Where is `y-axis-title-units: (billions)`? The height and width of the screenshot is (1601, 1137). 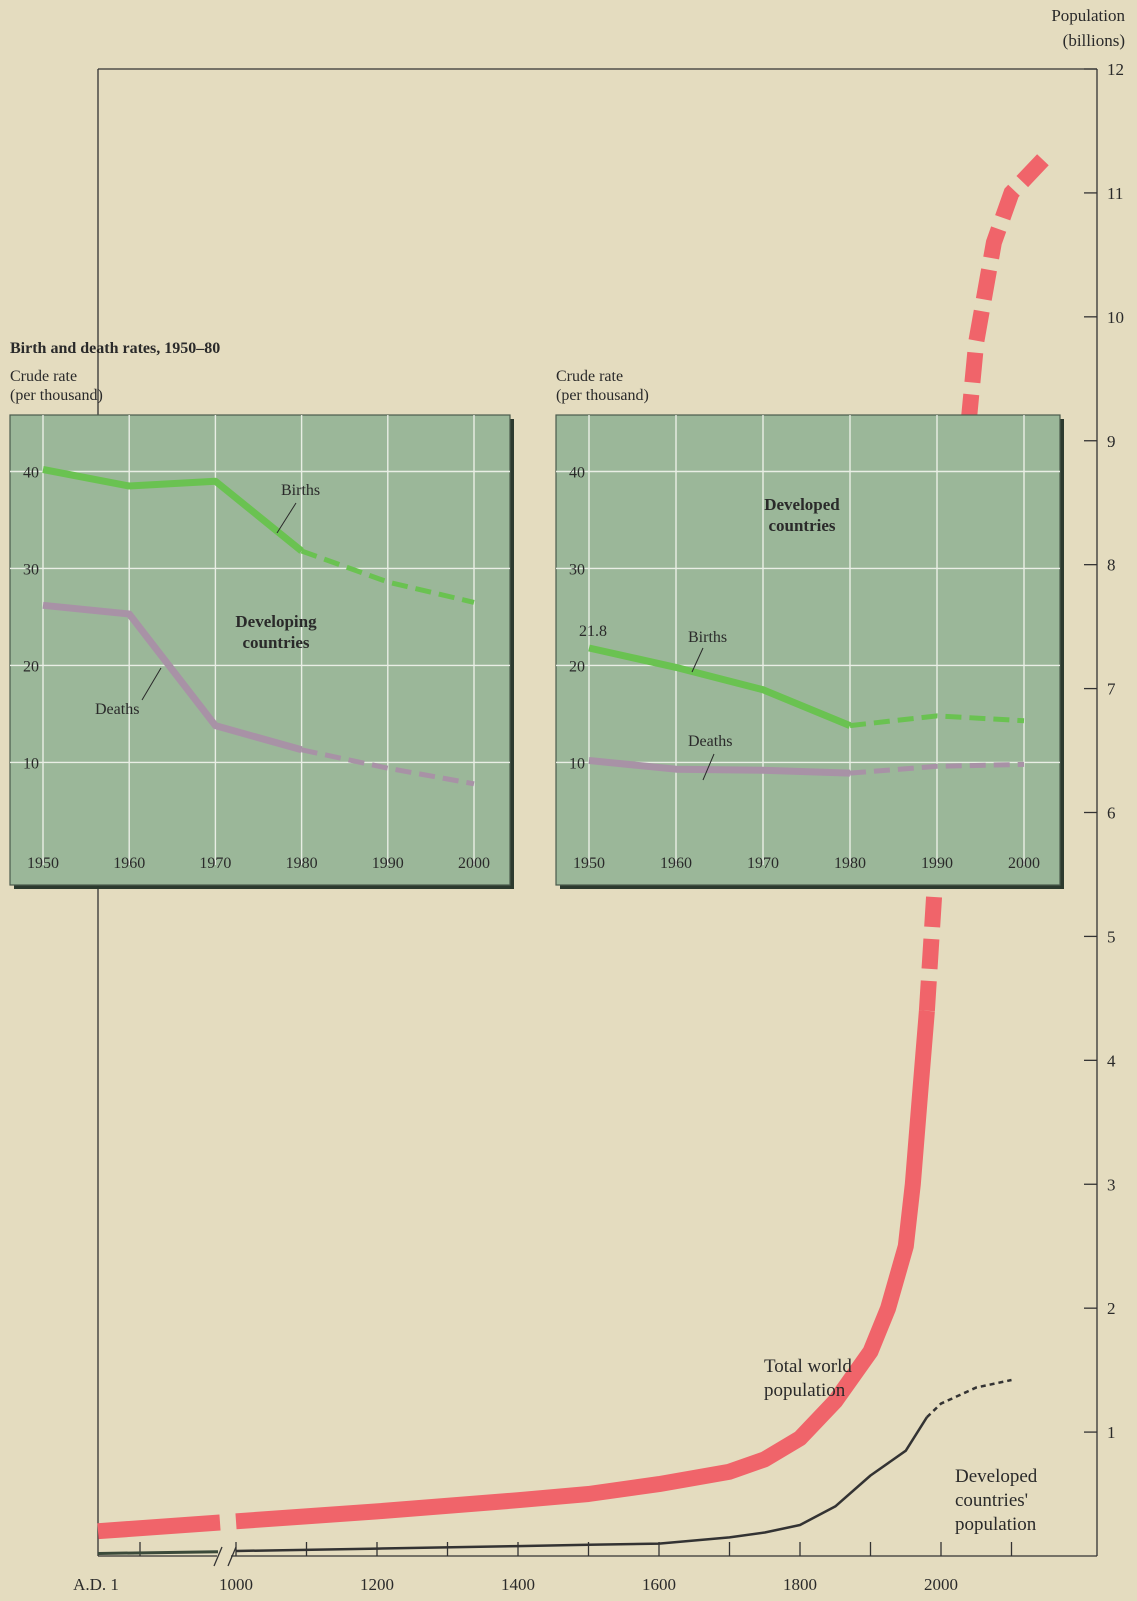
y-axis-title-units: (billions) is located at coordinates (1094, 40).